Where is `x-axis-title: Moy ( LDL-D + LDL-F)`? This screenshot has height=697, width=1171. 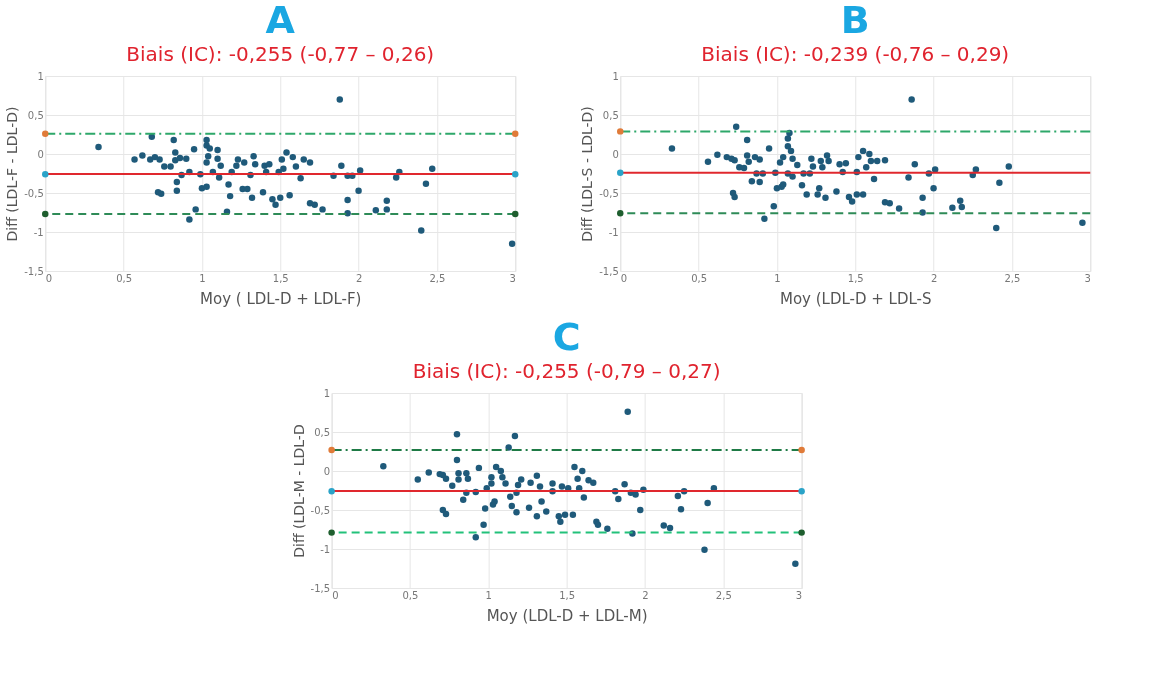
x-axis-title: Moy ( LDL-D + LDL-F) is located at coordinates (281, 298).